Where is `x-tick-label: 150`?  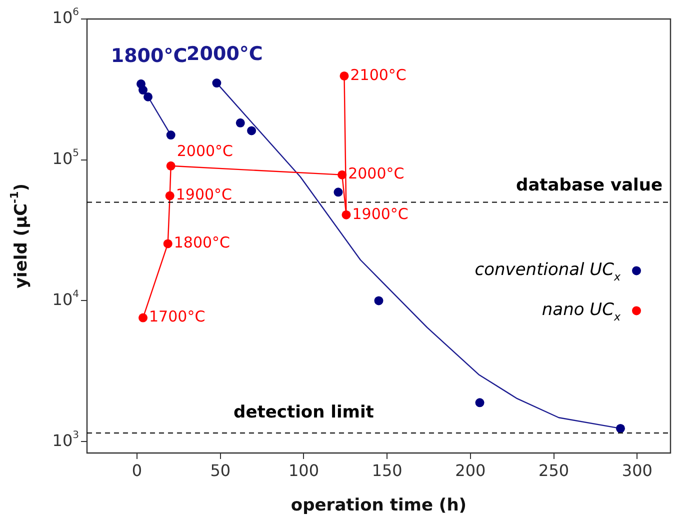
x-tick-label: 150 is located at coordinates (387, 470).